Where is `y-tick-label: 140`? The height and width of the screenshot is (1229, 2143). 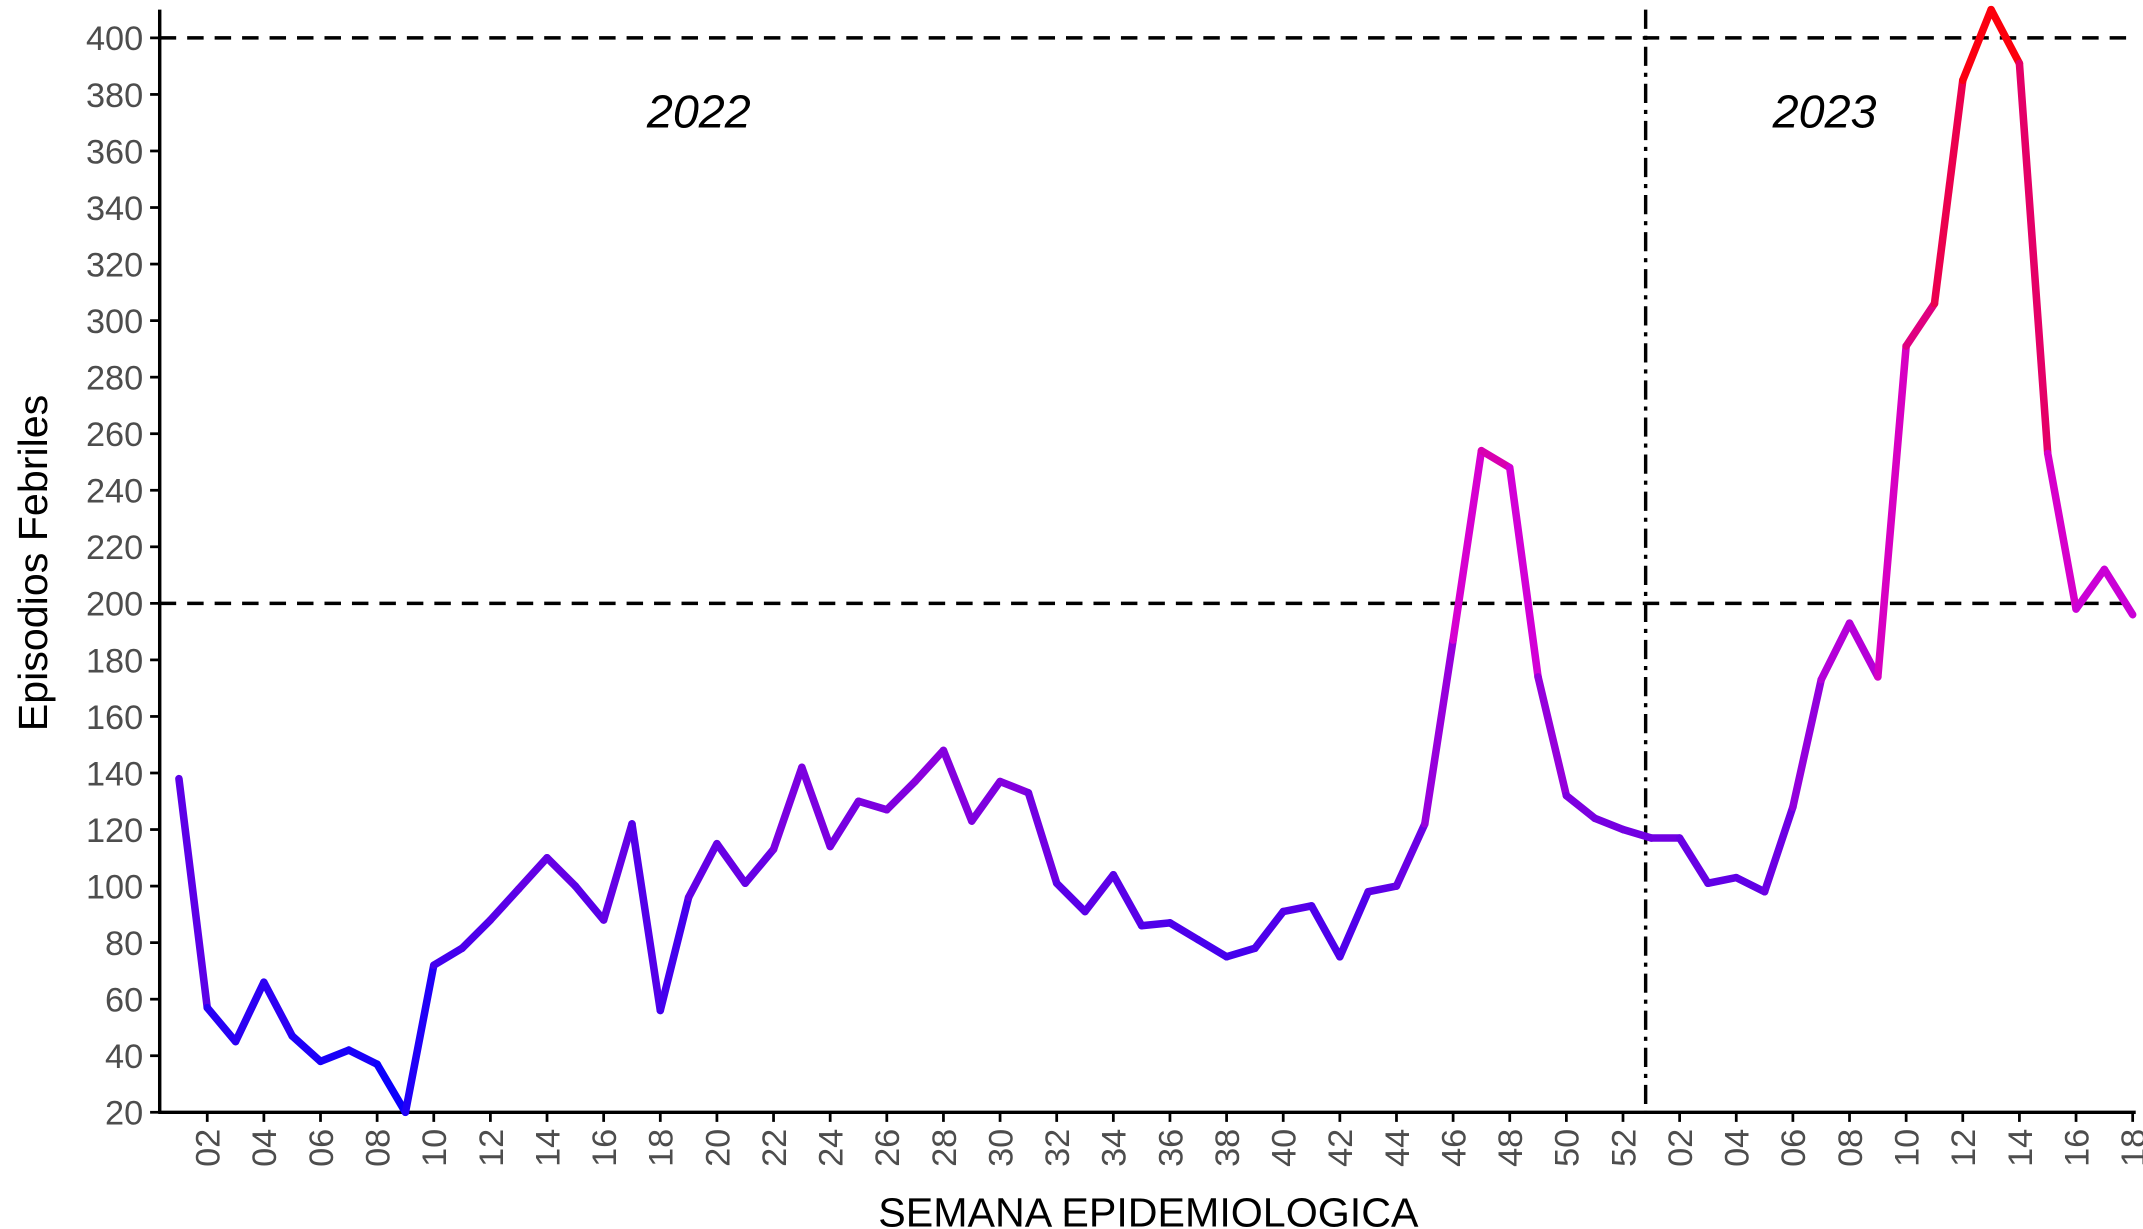 y-tick-label: 140 is located at coordinates (114, 774).